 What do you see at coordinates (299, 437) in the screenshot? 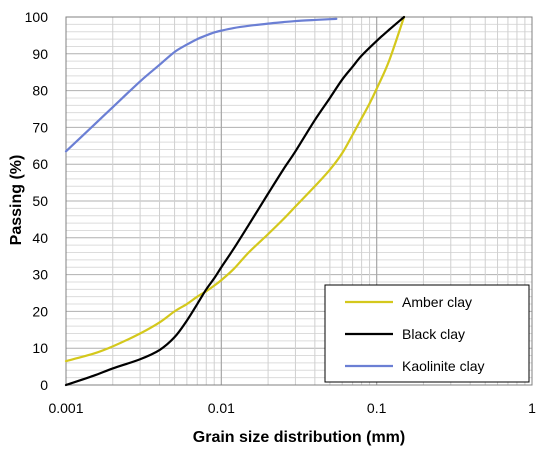
I see `x-axis-title: Grain size distribution (mm)` at bounding box center [299, 437].